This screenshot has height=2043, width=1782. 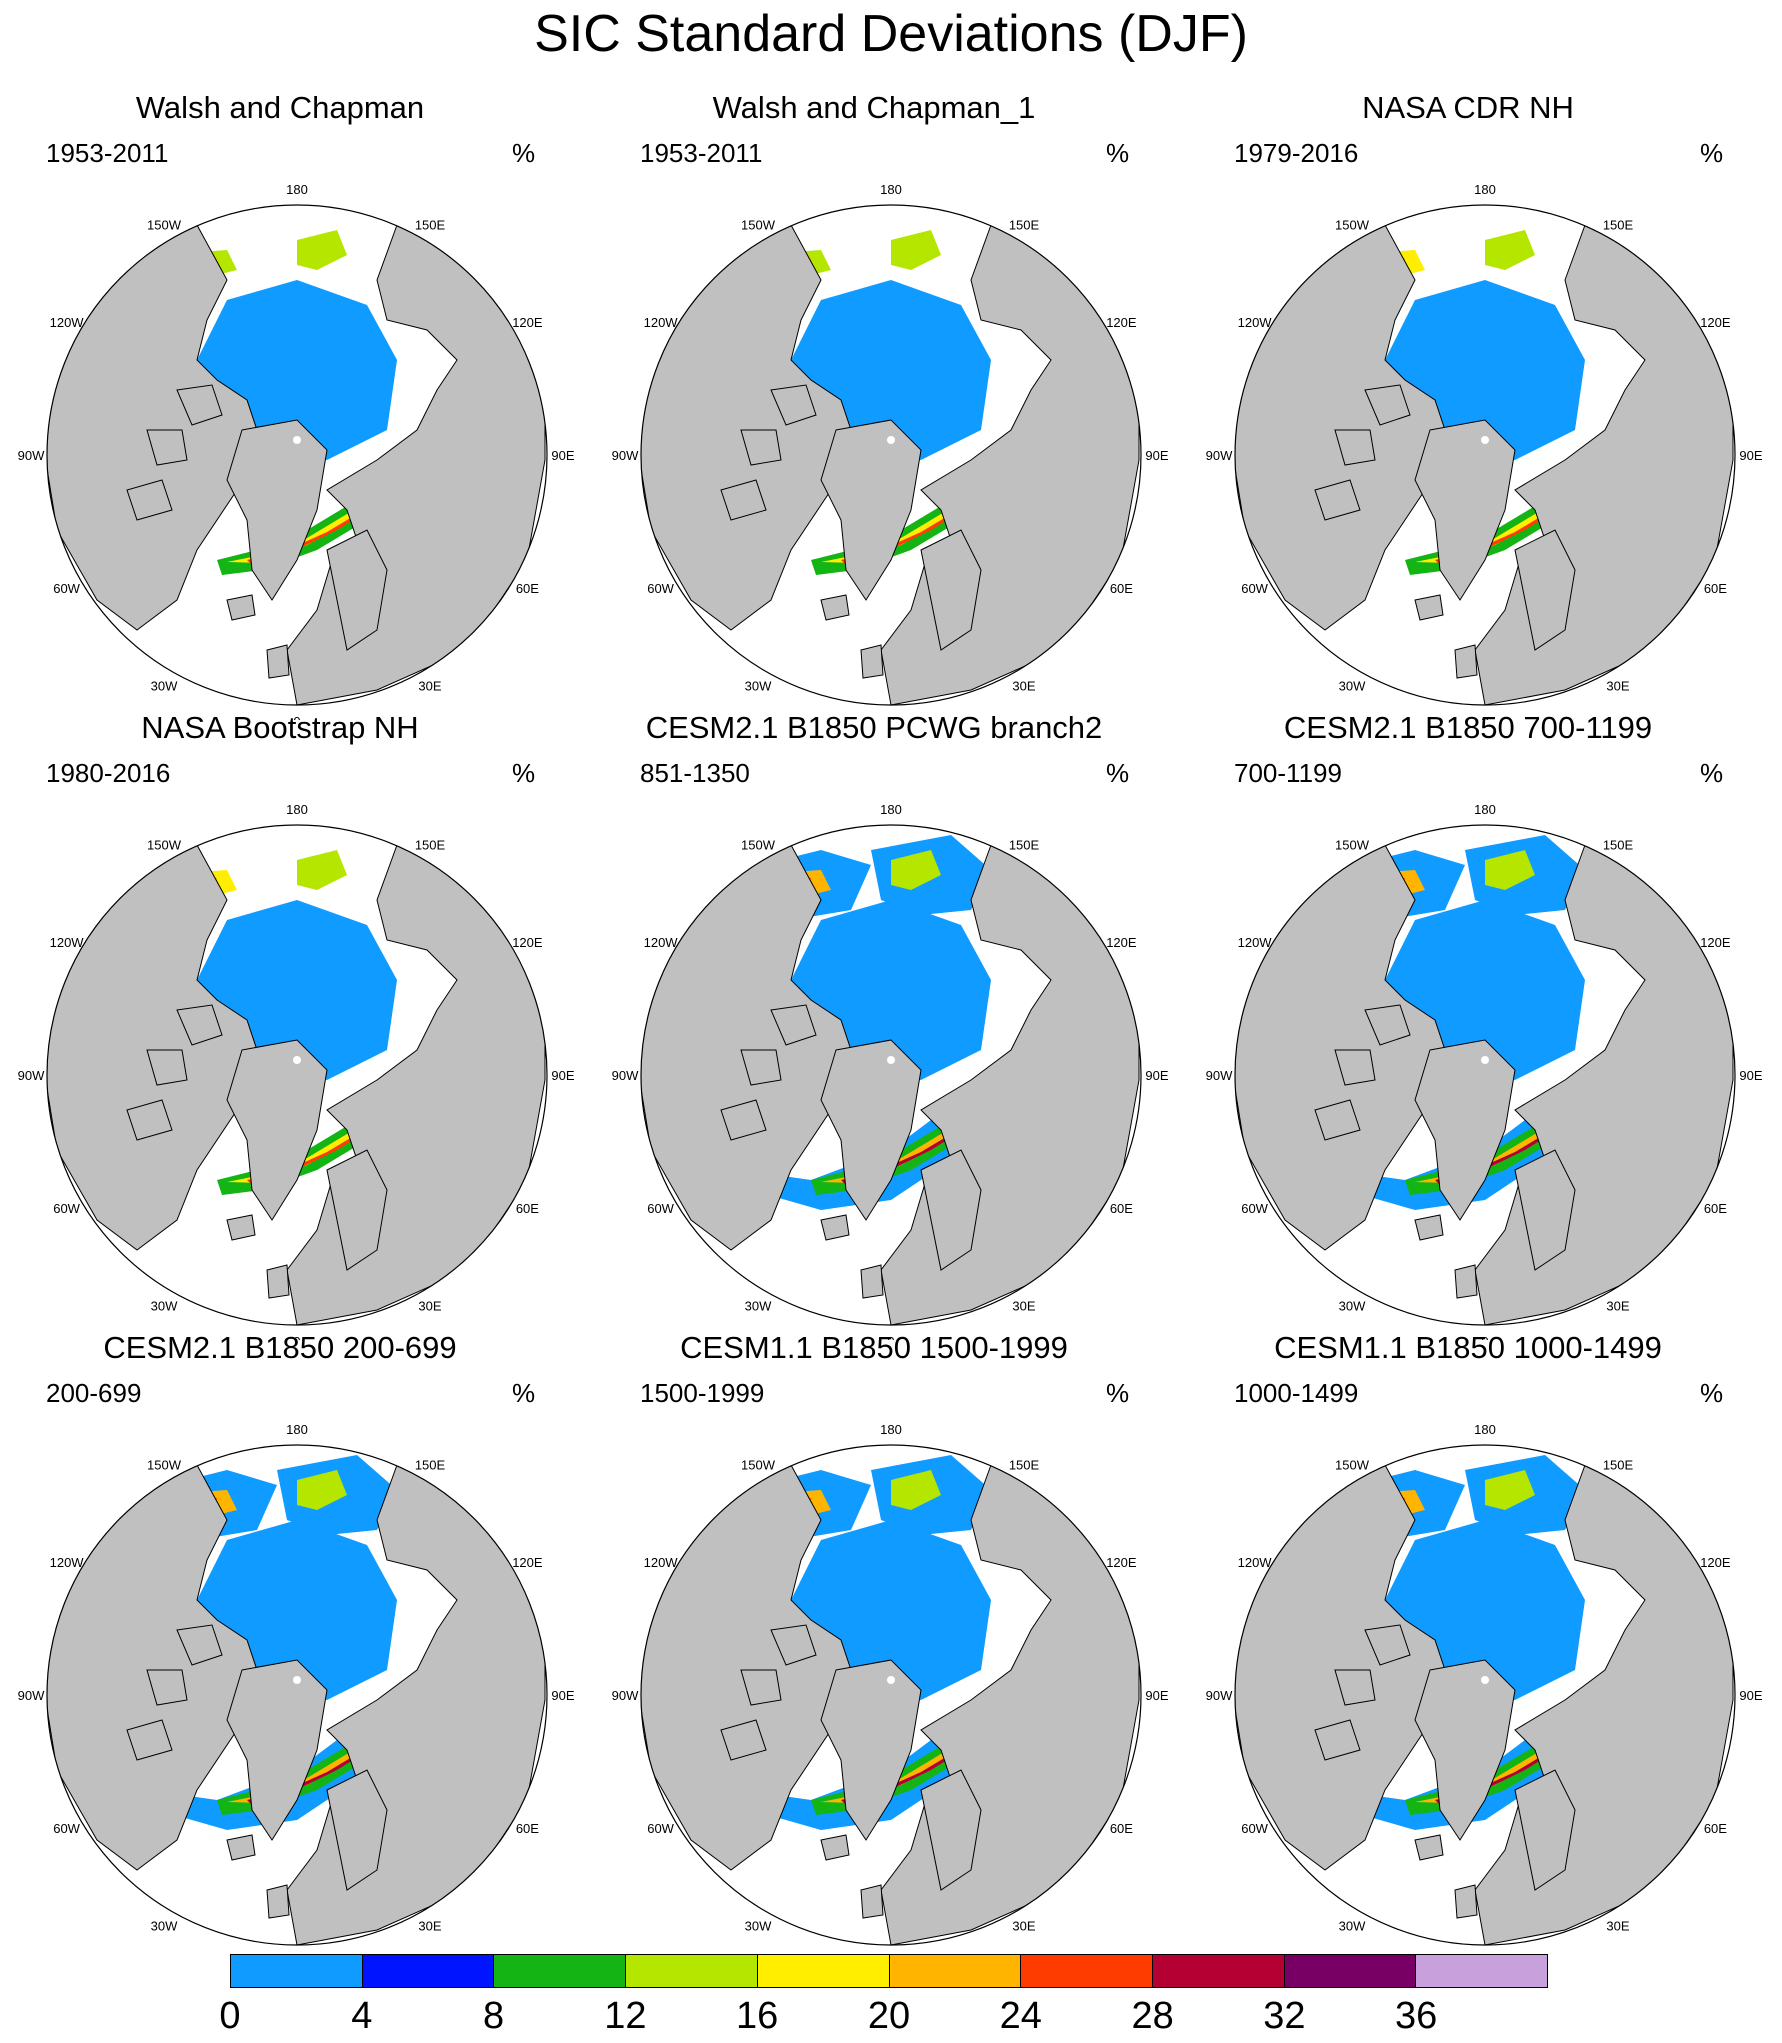 What do you see at coordinates (889, 2016) in the screenshot?
I see `colorbar-tick-label: 20` at bounding box center [889, 2016].